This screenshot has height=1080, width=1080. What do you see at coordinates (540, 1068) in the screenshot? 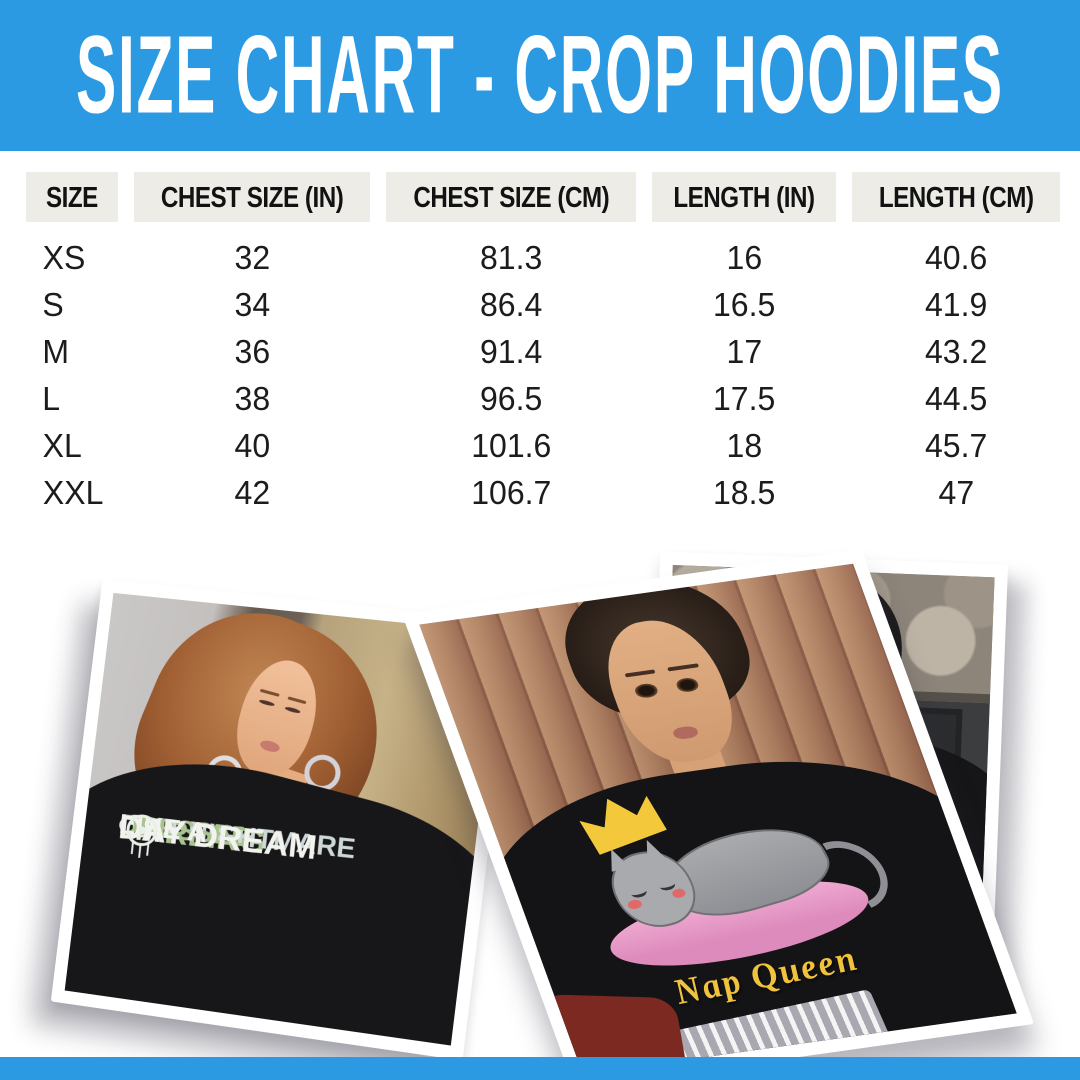
I see `footer-bar` at bounding box center [540, 1068].